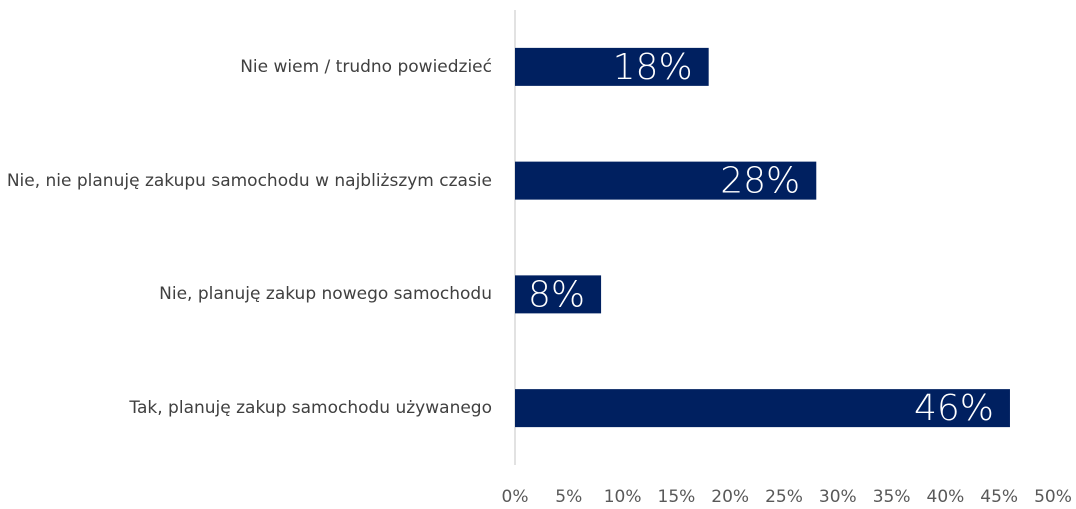  I want to click on x-tick-label: 30%, so click(838, 497).